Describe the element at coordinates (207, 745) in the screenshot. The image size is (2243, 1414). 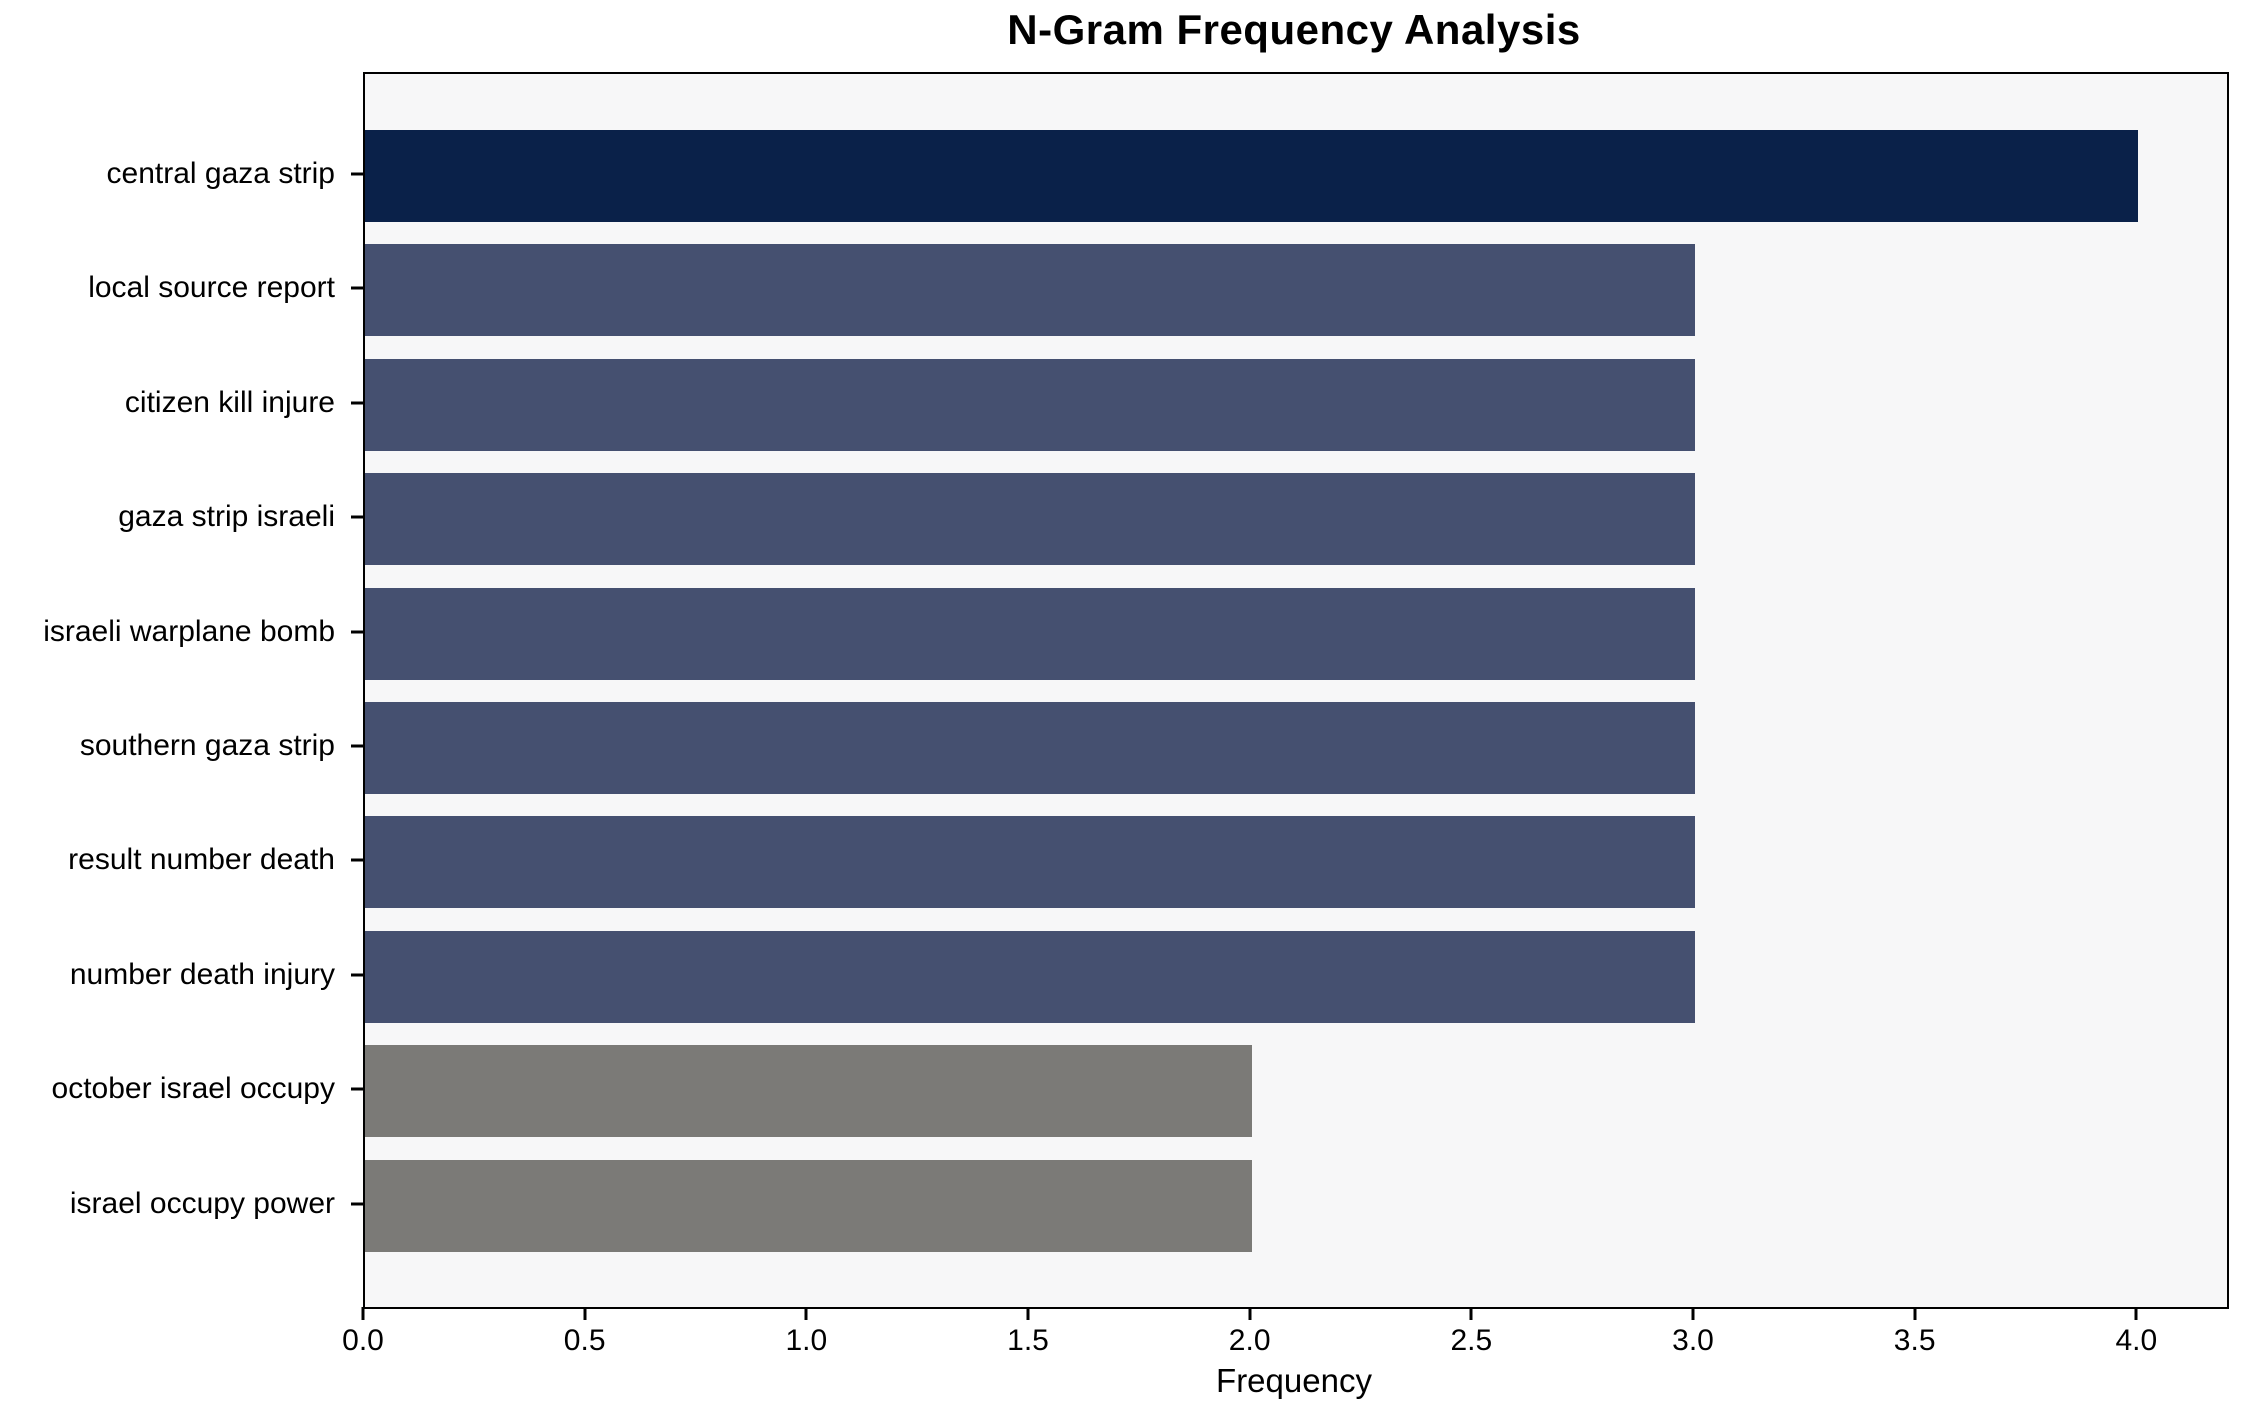
I see `y-tick-label: southern gaza strip` at that location.